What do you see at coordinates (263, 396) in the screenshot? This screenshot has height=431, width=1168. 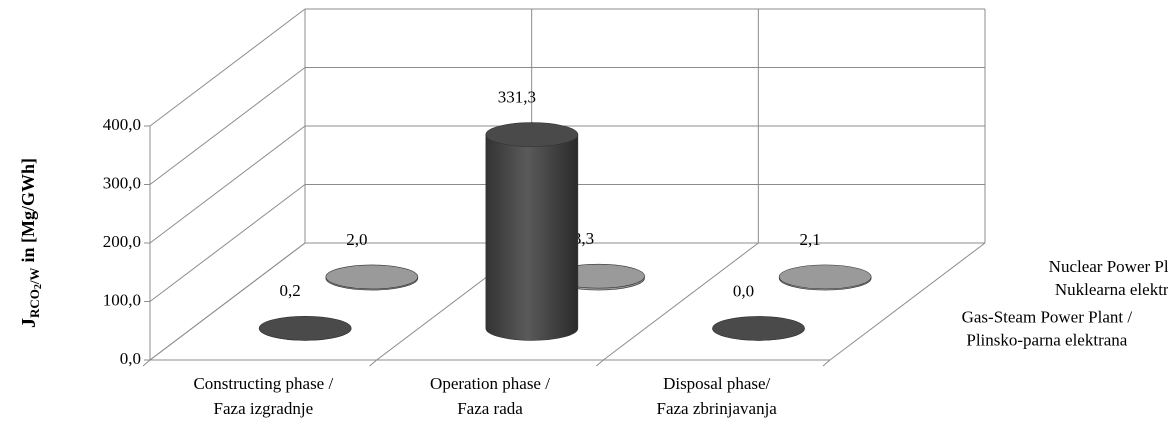 I see `x-tick-label: Constructing phase / Faza izgradnje` at bounding box center [263, 396].